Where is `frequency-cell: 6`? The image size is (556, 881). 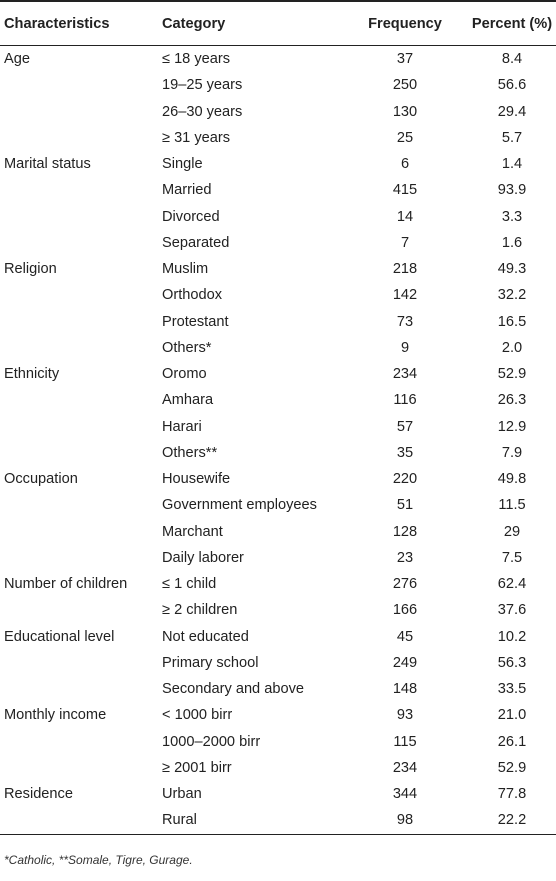
frequency-cell: 6 is located at coordinates (405, 164).